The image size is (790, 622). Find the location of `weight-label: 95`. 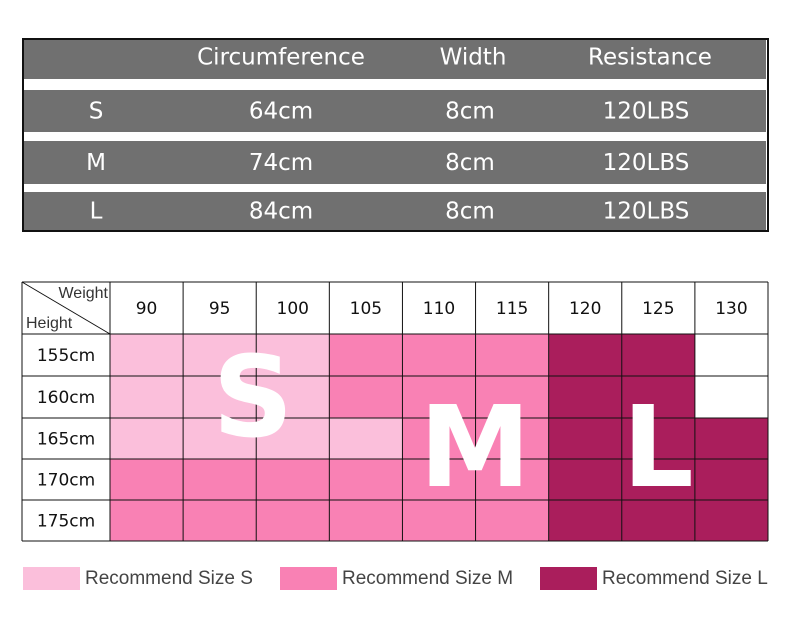

weight-label: 95 is located at coordinates (220, 309).